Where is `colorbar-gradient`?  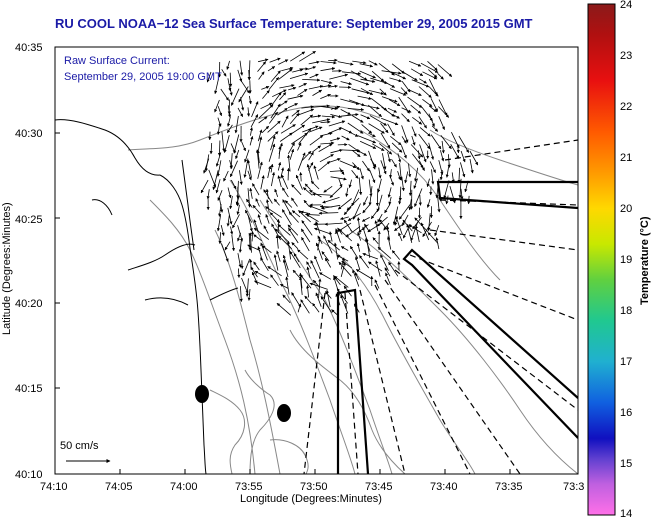 colorbar-gradient is located at coordinates (601, 259).